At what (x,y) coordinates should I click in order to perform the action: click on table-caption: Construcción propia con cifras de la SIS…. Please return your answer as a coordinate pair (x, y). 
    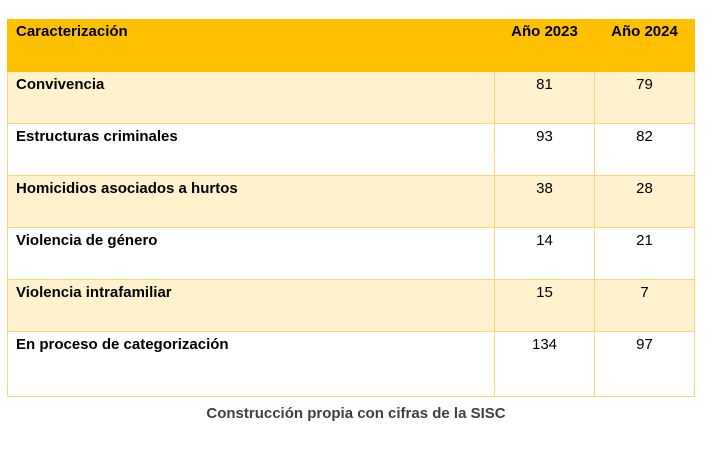
    Looking at the image, I should click on (356, 413).